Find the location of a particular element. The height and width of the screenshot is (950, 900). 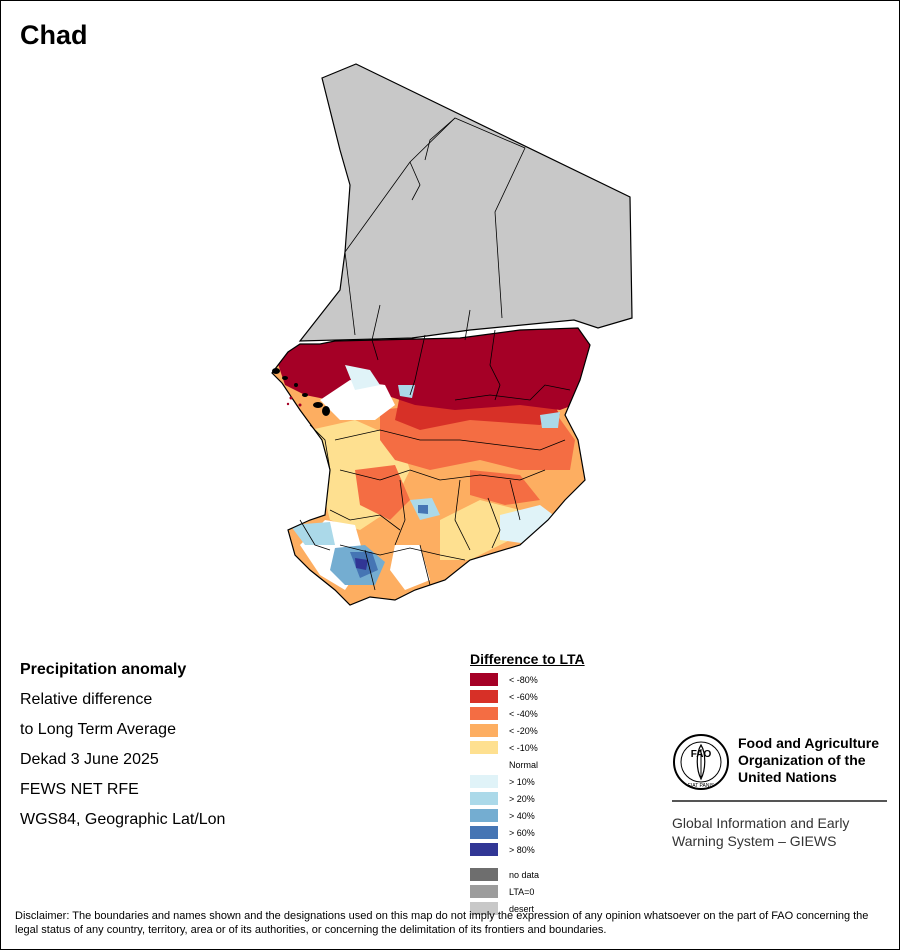

legend-item: < -60% is located at coordinates (570, 697).